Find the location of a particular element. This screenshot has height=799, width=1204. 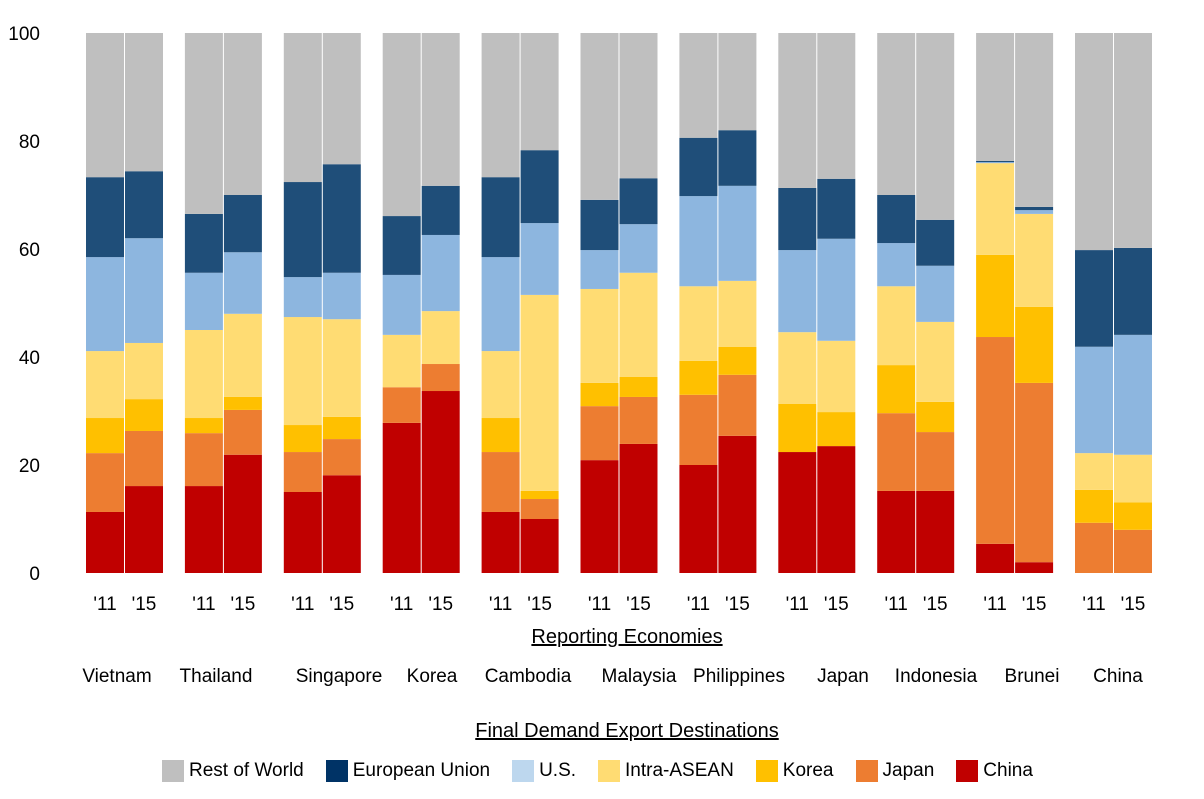

group-label: Indonesia is located at coordinates (936, 676).